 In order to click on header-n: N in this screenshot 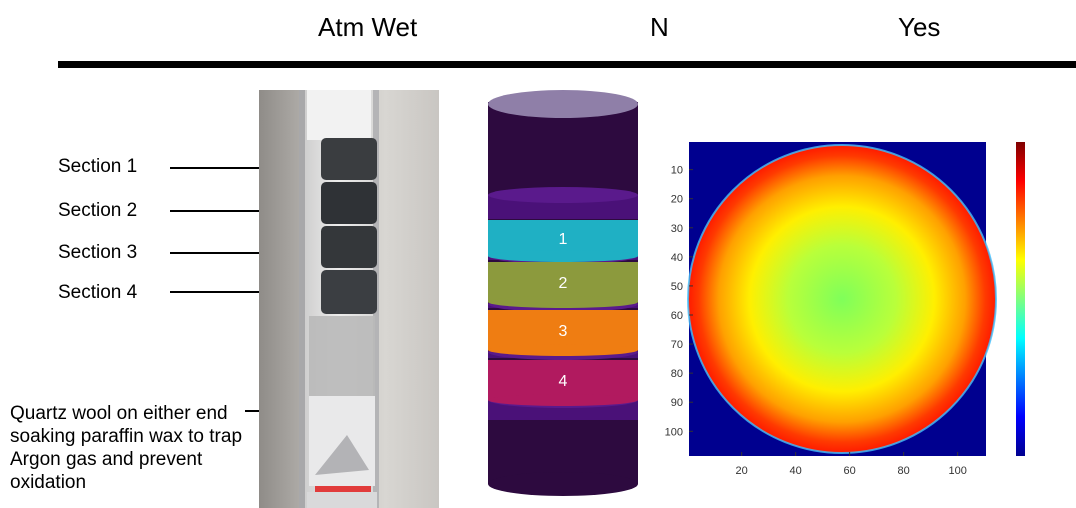, I will do `click(659, 27)`.